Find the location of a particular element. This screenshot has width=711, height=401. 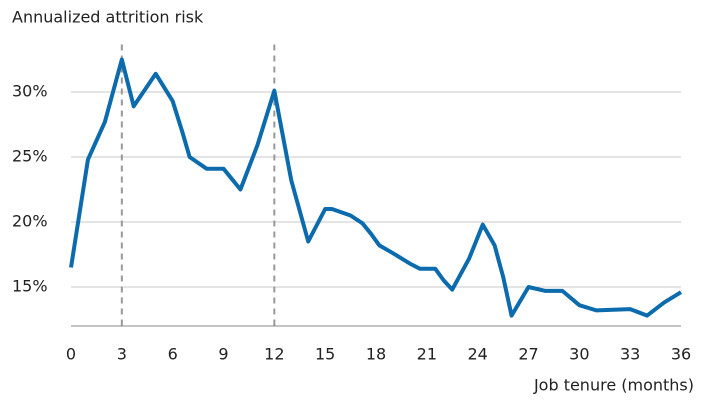

x-tick-label: 21 is located at coordinates (427, 354).